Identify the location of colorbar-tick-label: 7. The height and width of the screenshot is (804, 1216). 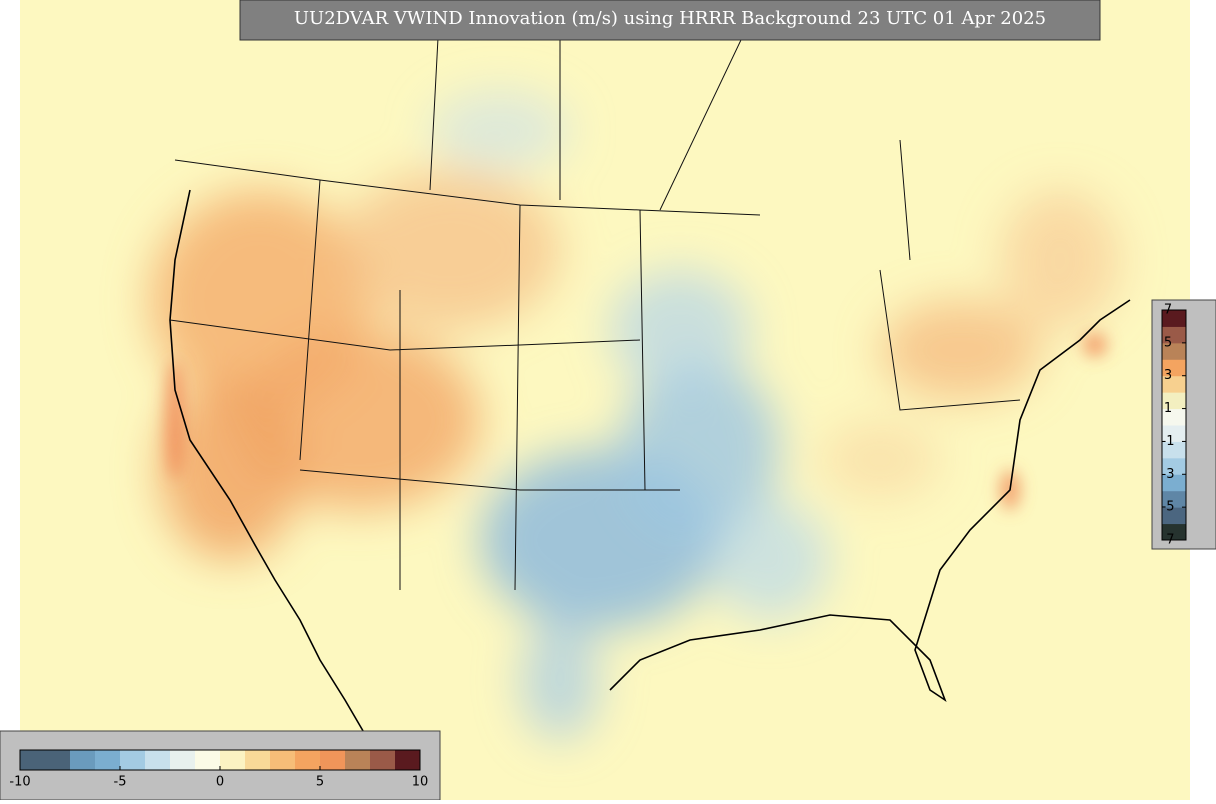
(1168, 310).